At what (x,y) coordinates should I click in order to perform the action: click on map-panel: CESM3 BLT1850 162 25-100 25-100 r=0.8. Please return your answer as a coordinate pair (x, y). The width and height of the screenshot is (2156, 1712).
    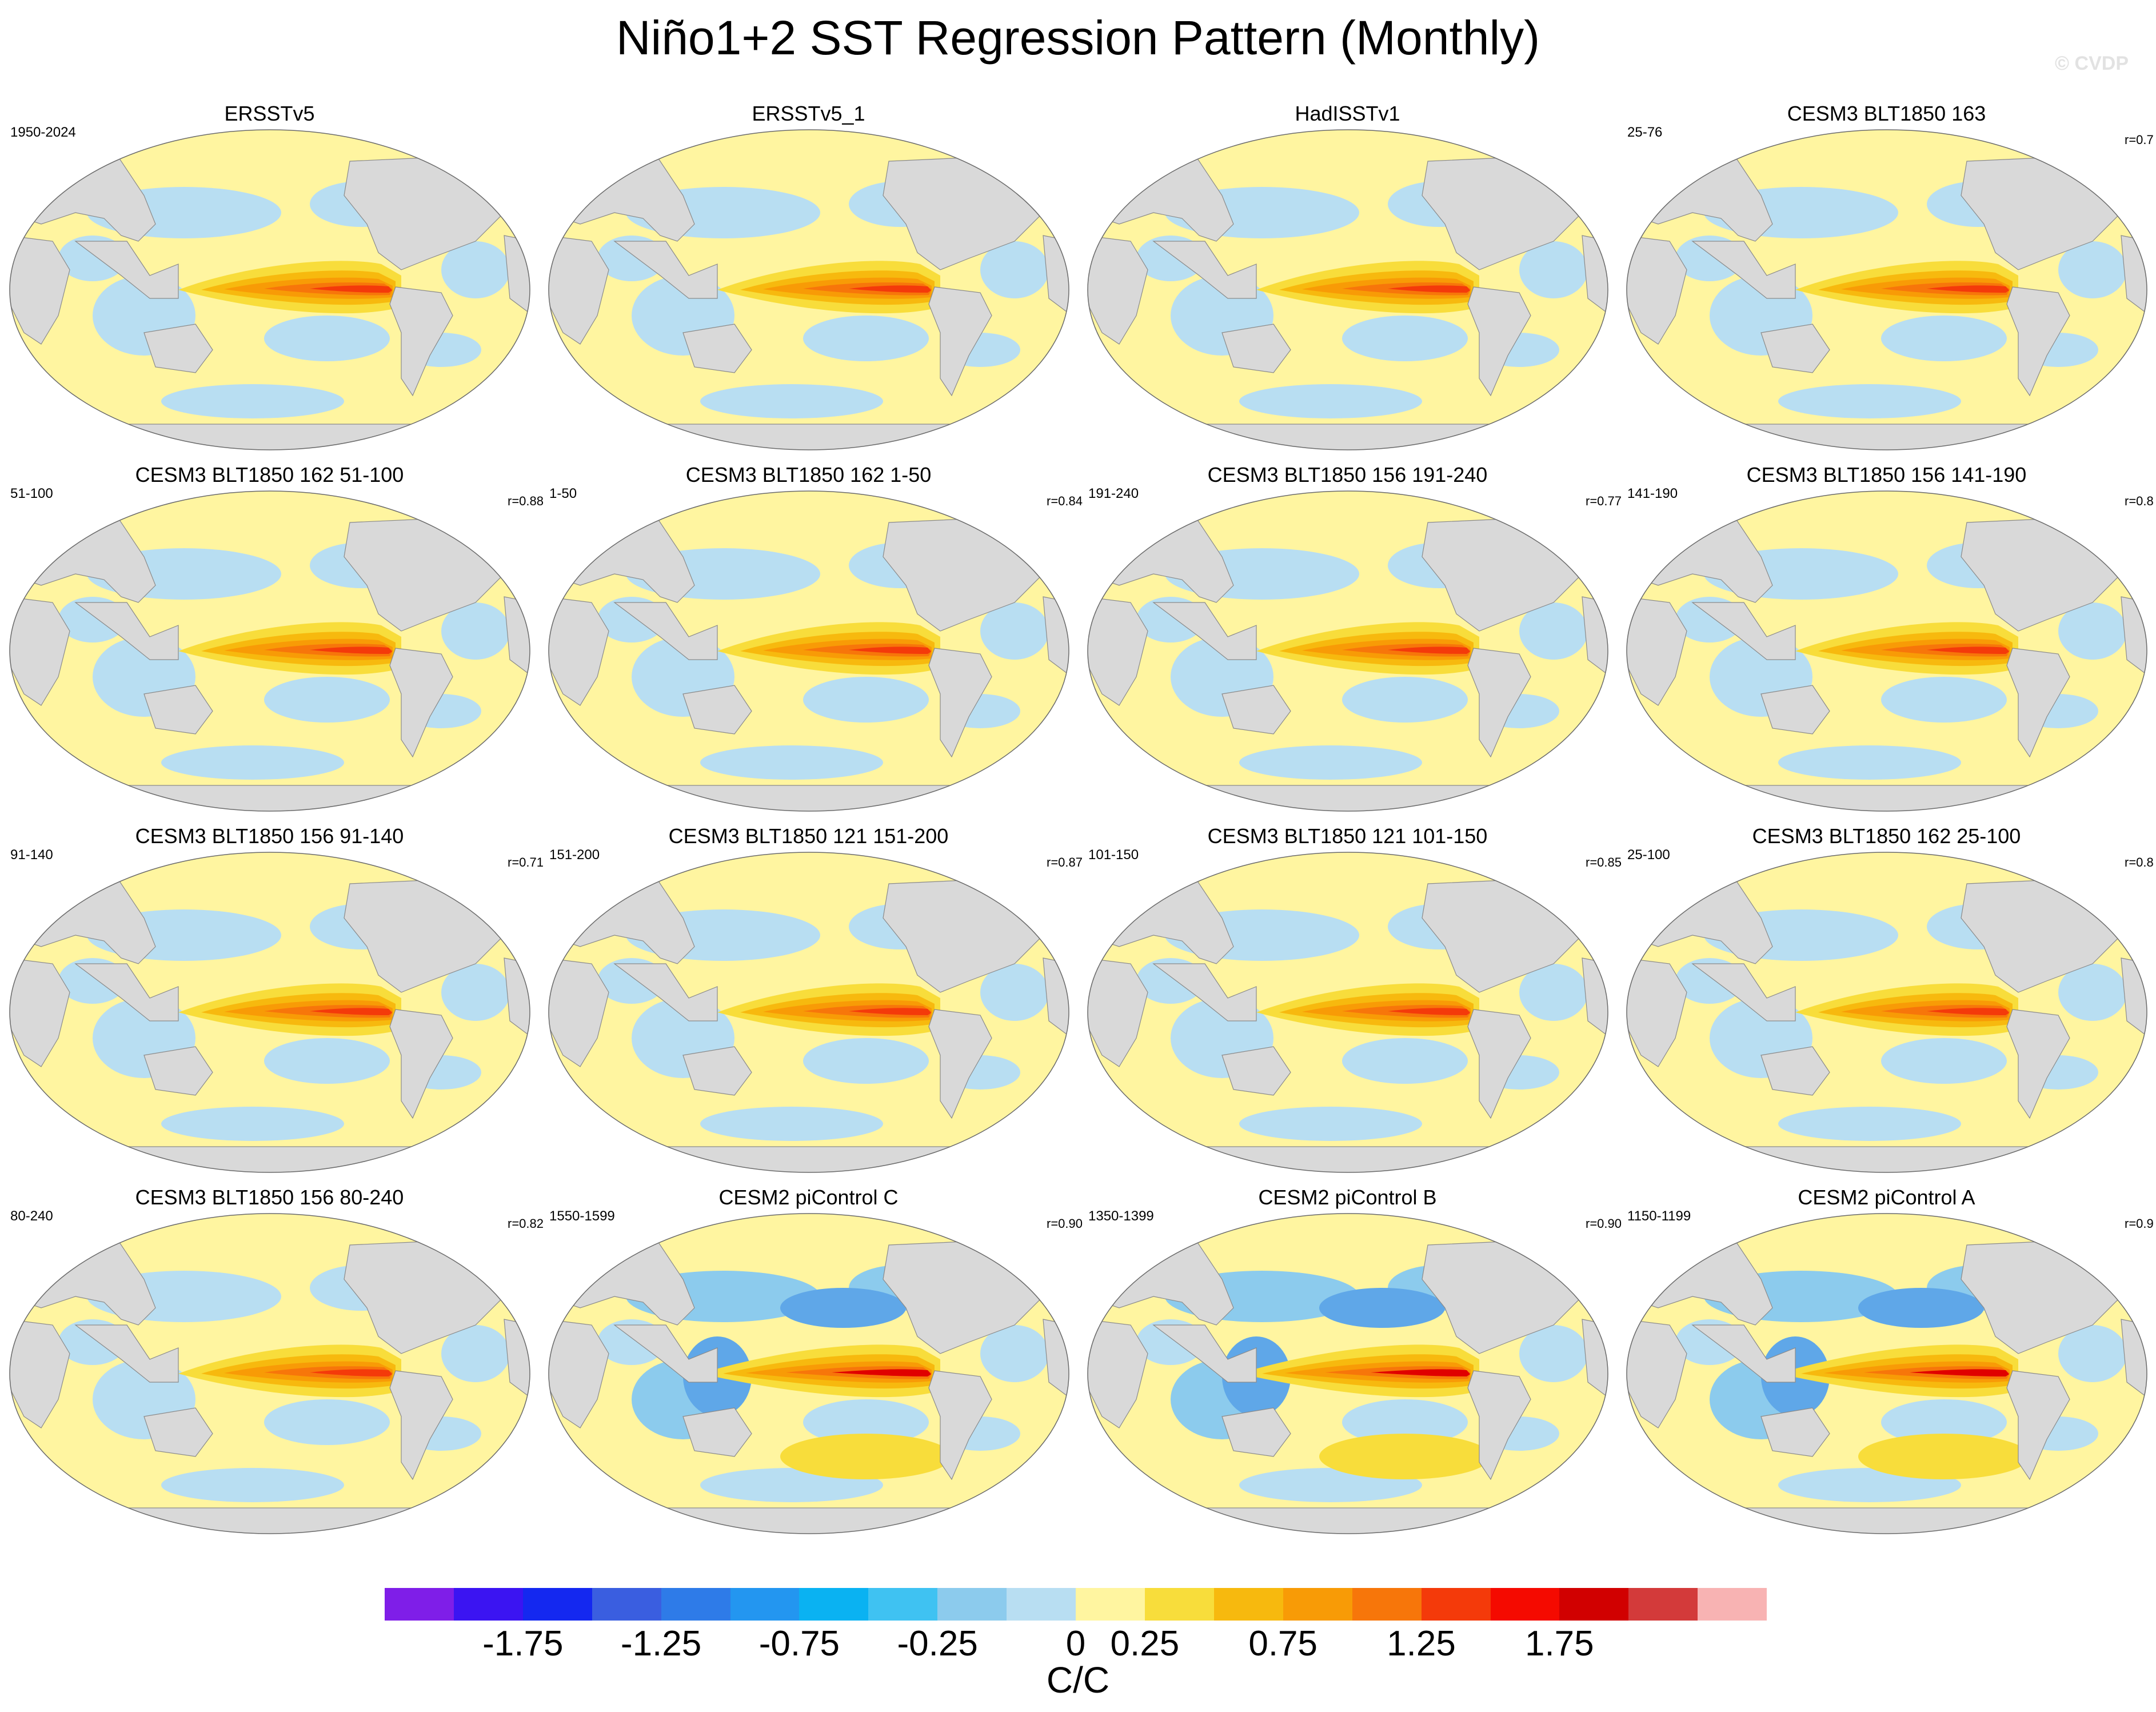
    Looking at the image, I should click on (1886, 1005).